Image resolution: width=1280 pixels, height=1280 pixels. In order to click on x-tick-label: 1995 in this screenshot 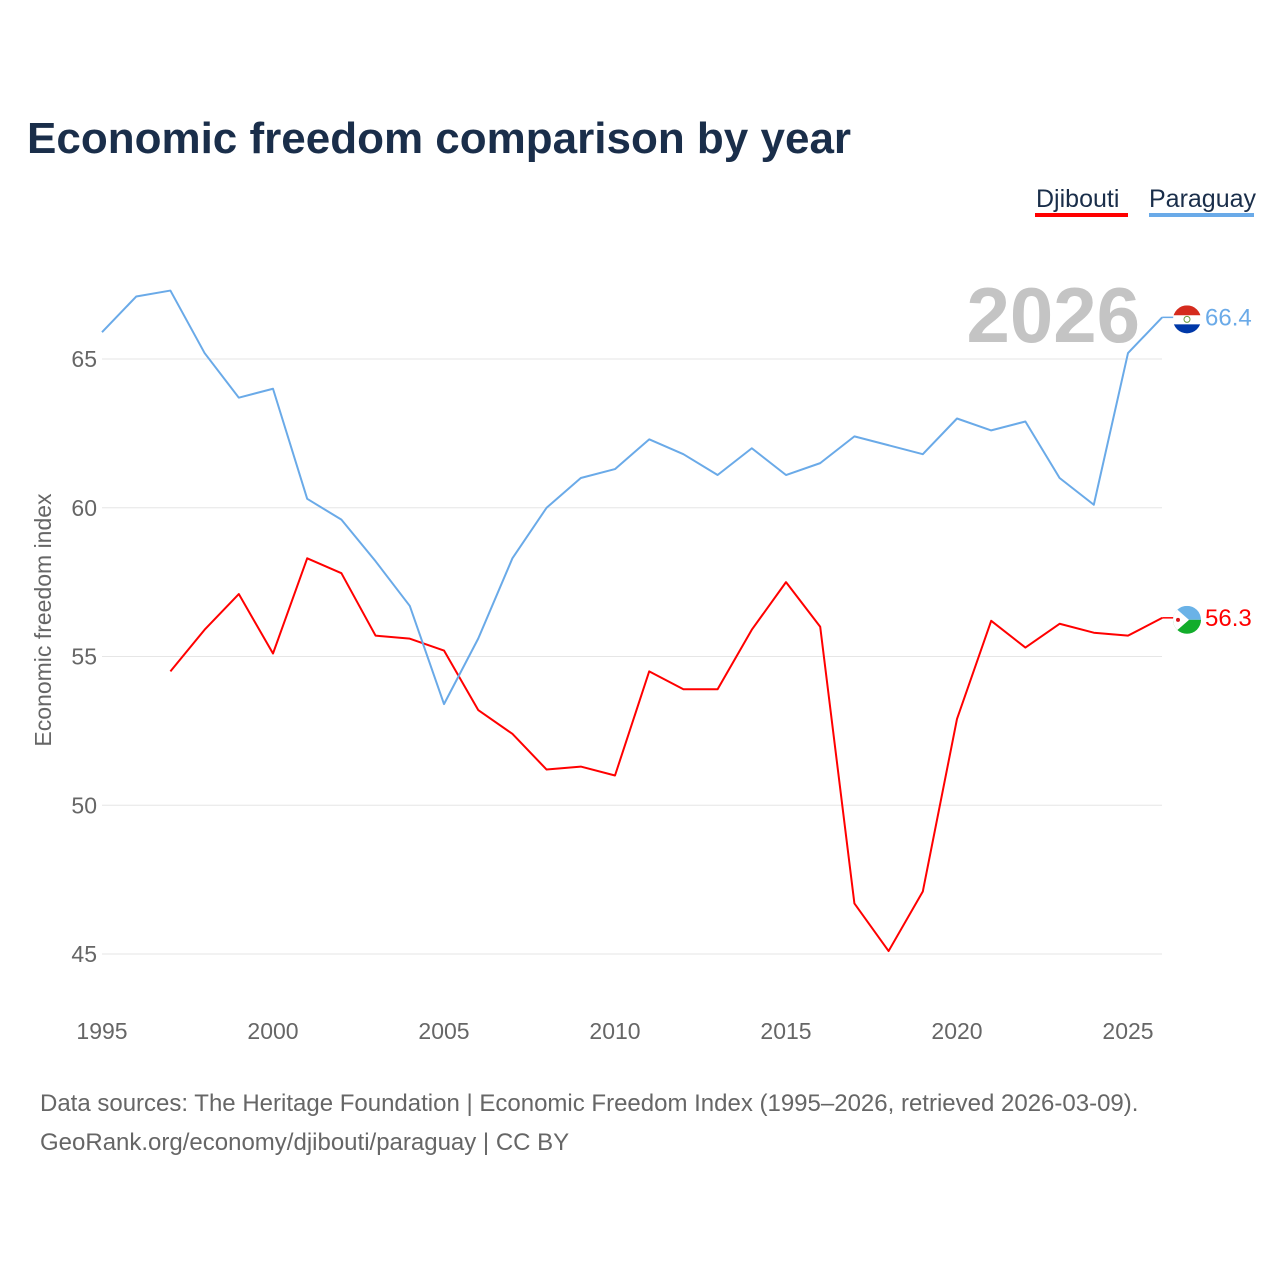, I will do `click(101, 1031)`.